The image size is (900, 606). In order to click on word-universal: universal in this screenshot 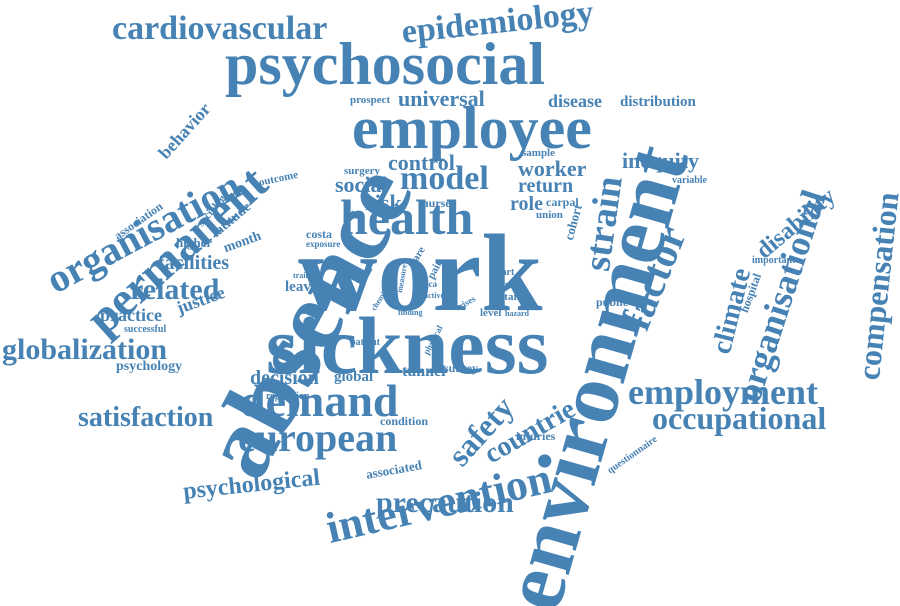, I will do `click(441, 98)`.